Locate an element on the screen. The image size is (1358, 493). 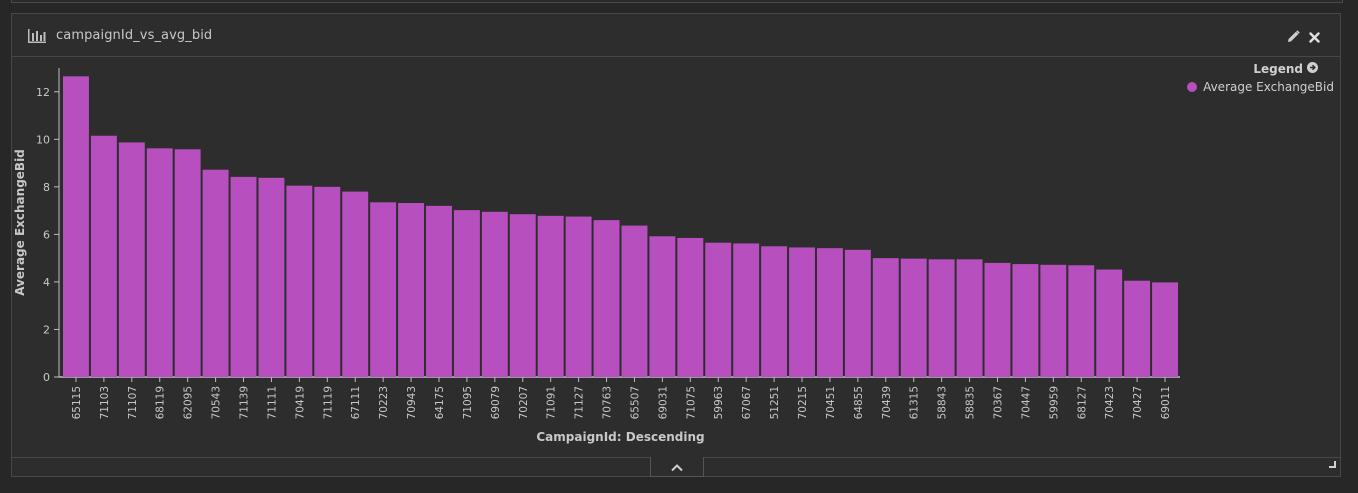
y-axis-label: Average ExchangeBid is located at coordinates (20, 222).